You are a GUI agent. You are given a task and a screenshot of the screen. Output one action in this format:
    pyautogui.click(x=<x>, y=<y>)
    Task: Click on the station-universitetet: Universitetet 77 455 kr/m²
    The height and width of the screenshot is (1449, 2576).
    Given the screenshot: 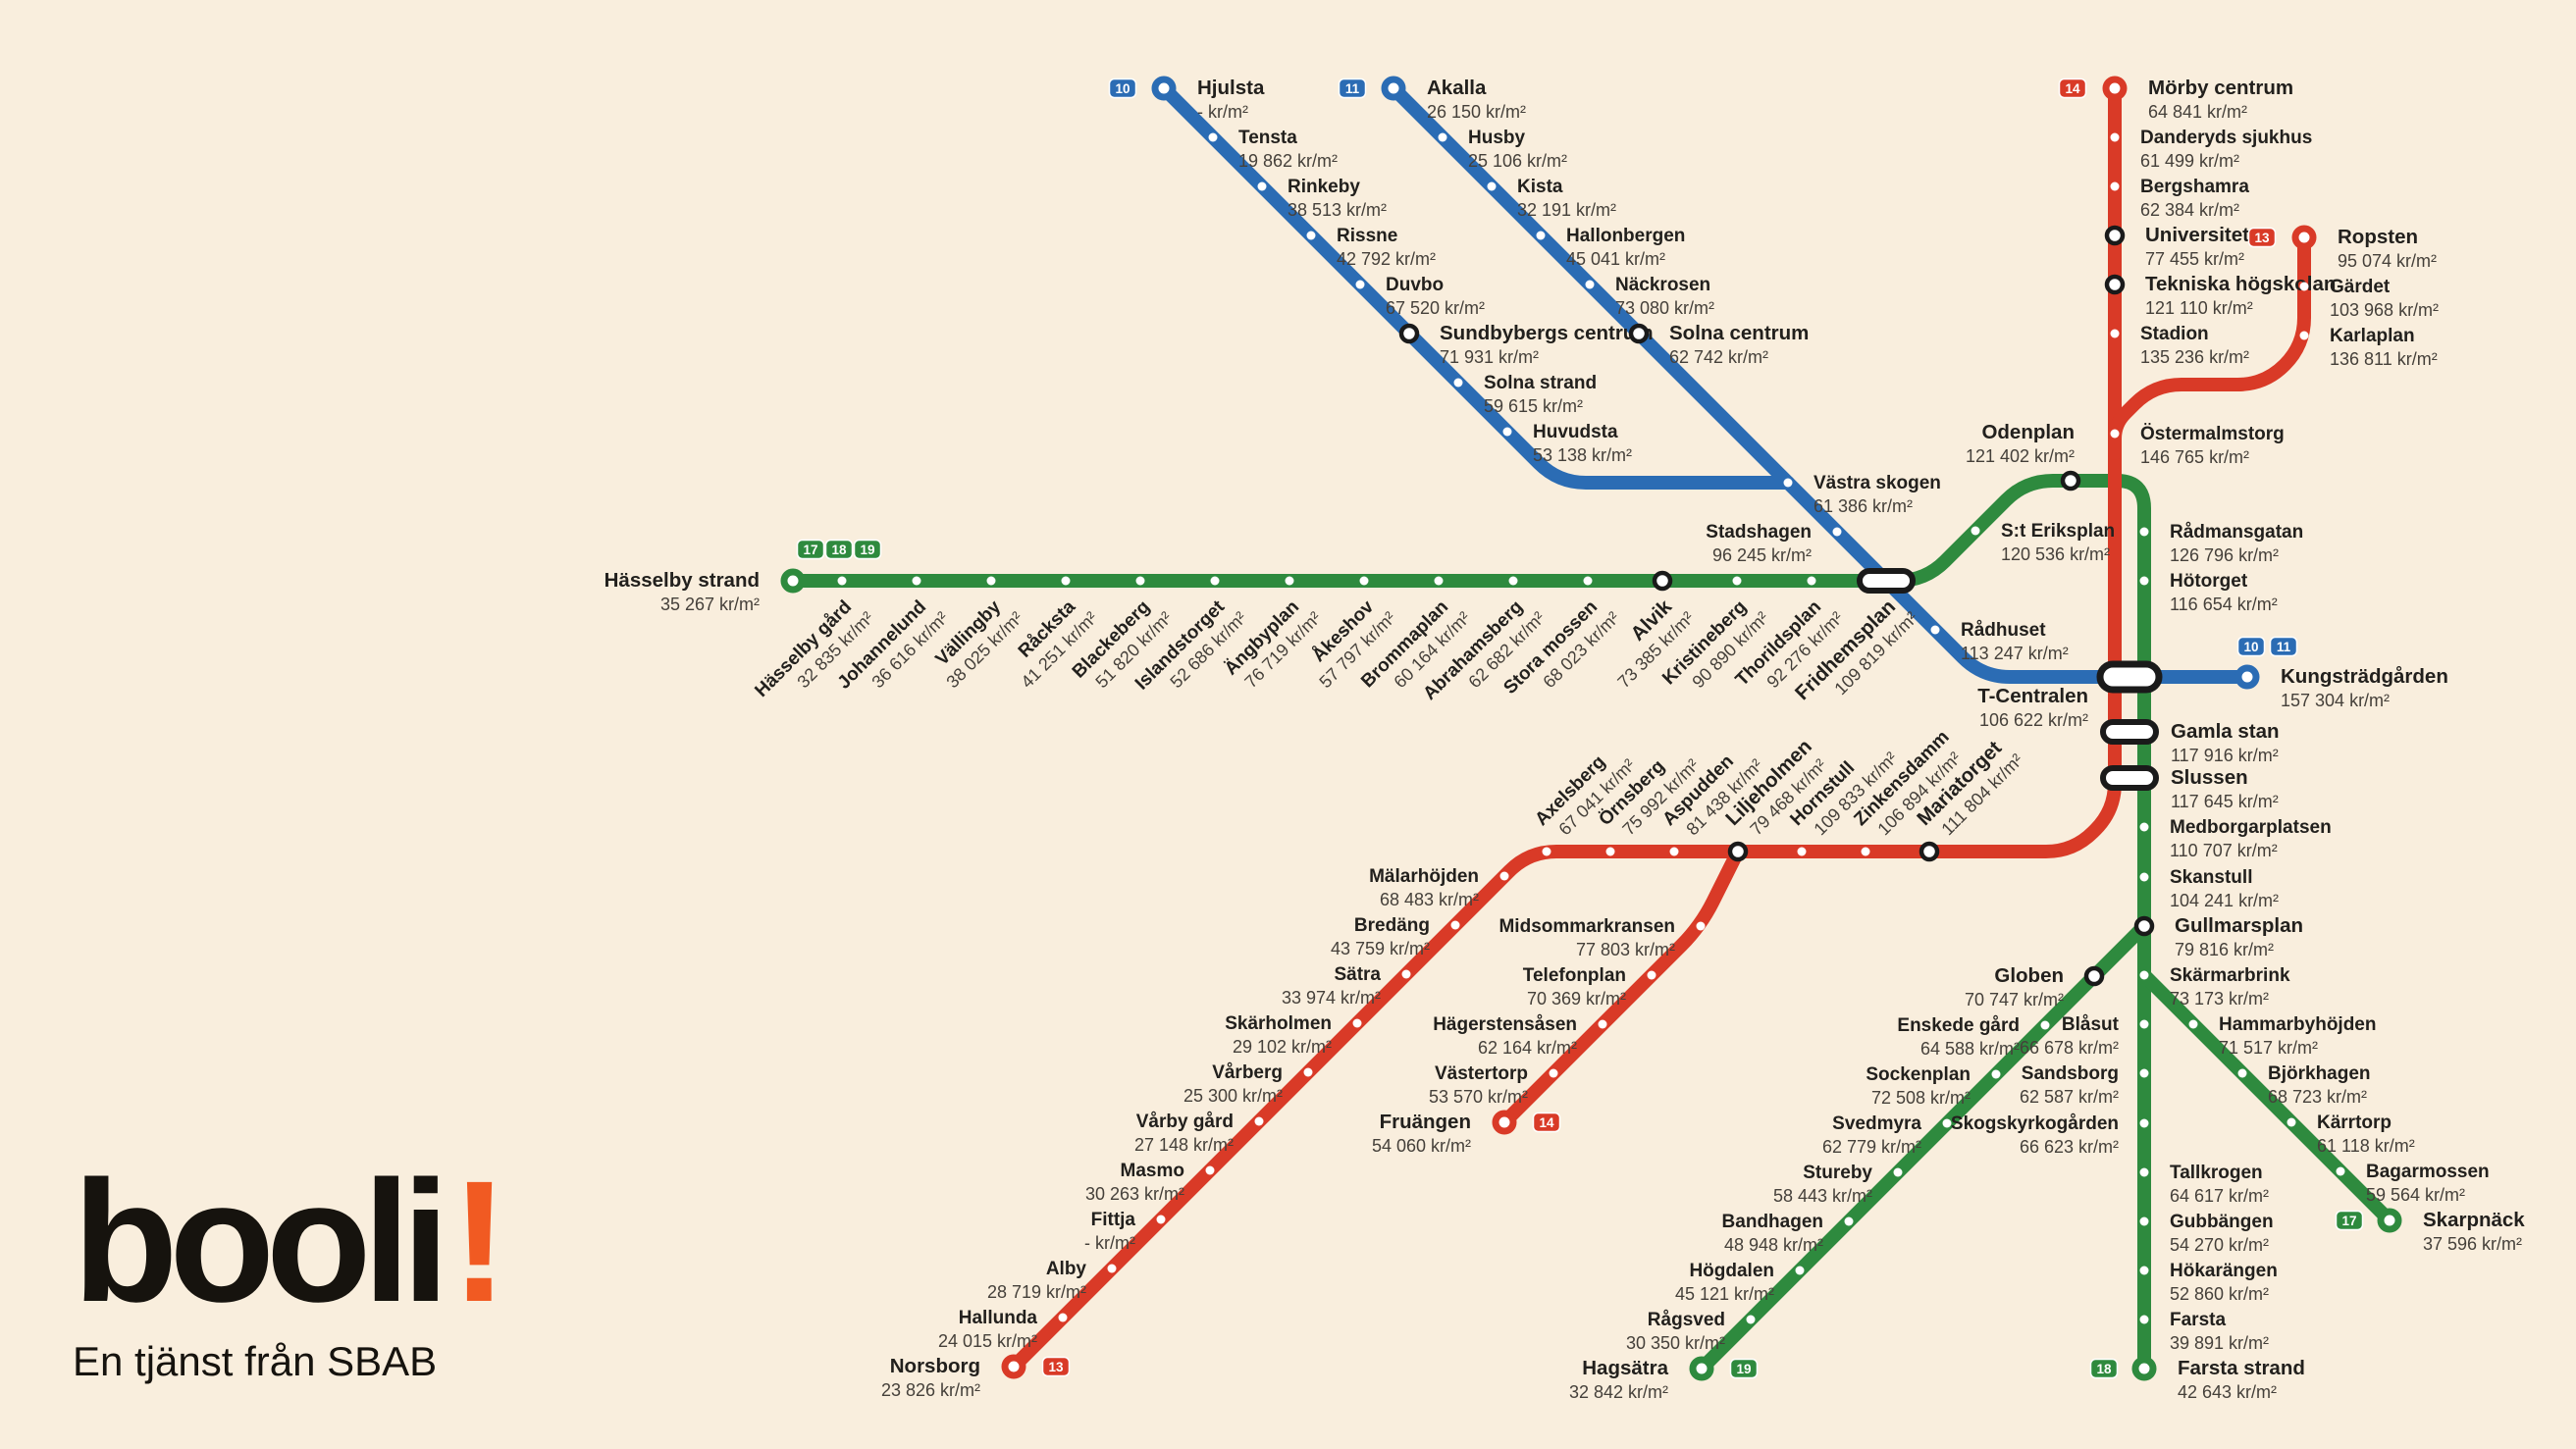 What is the action you would take?
    pyautogui.click(x=2185, y=247)
    